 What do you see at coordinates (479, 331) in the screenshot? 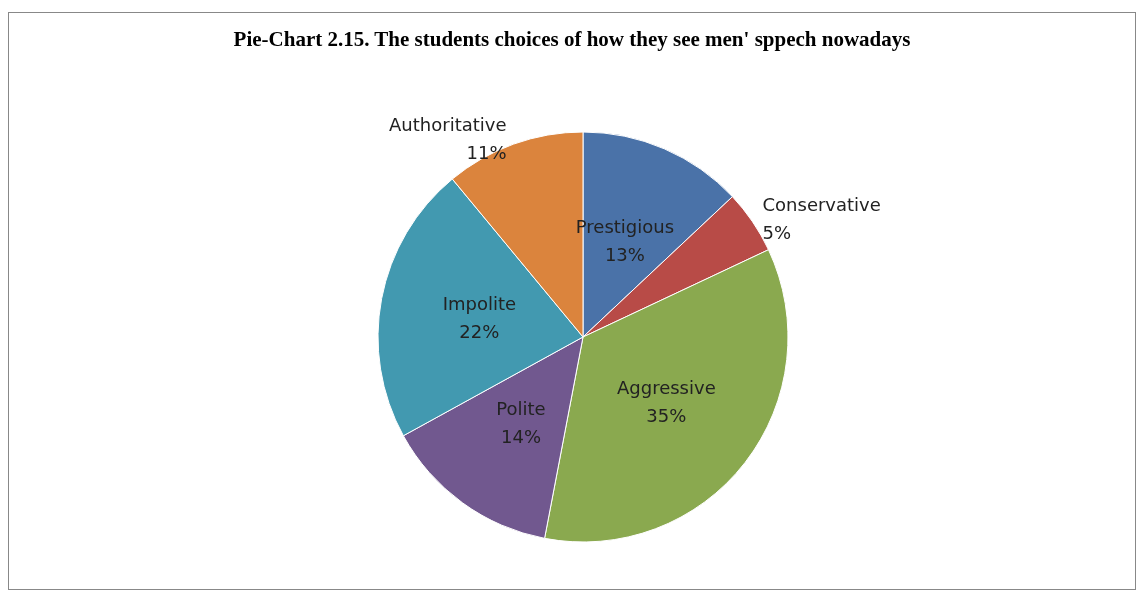
I see `data-label: 22%` at bounding box center [479, 331].